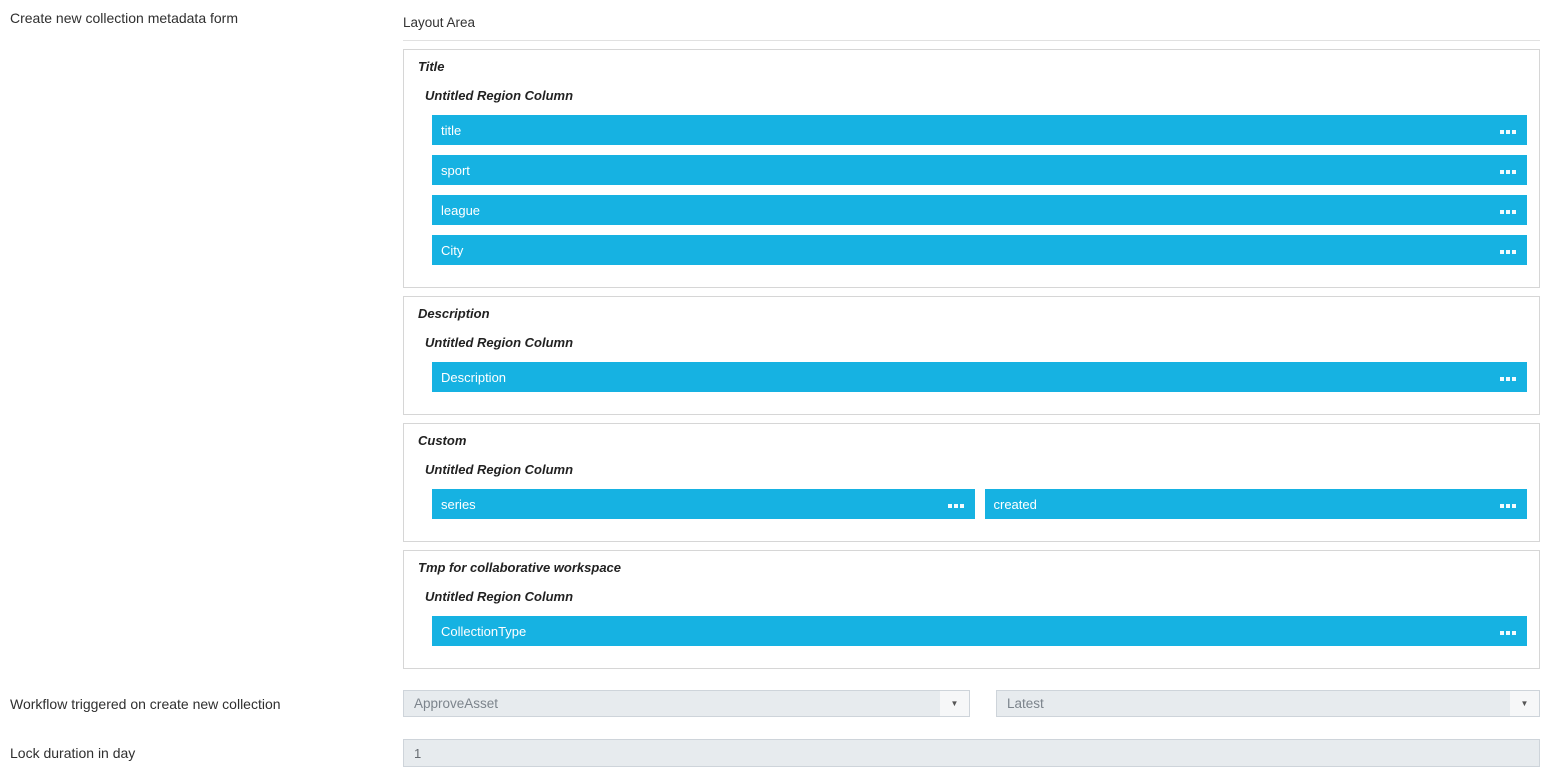 The width and height of the screenshot is (1547, 777). I want to click on field-list: title sport league City, so click(979, 190).